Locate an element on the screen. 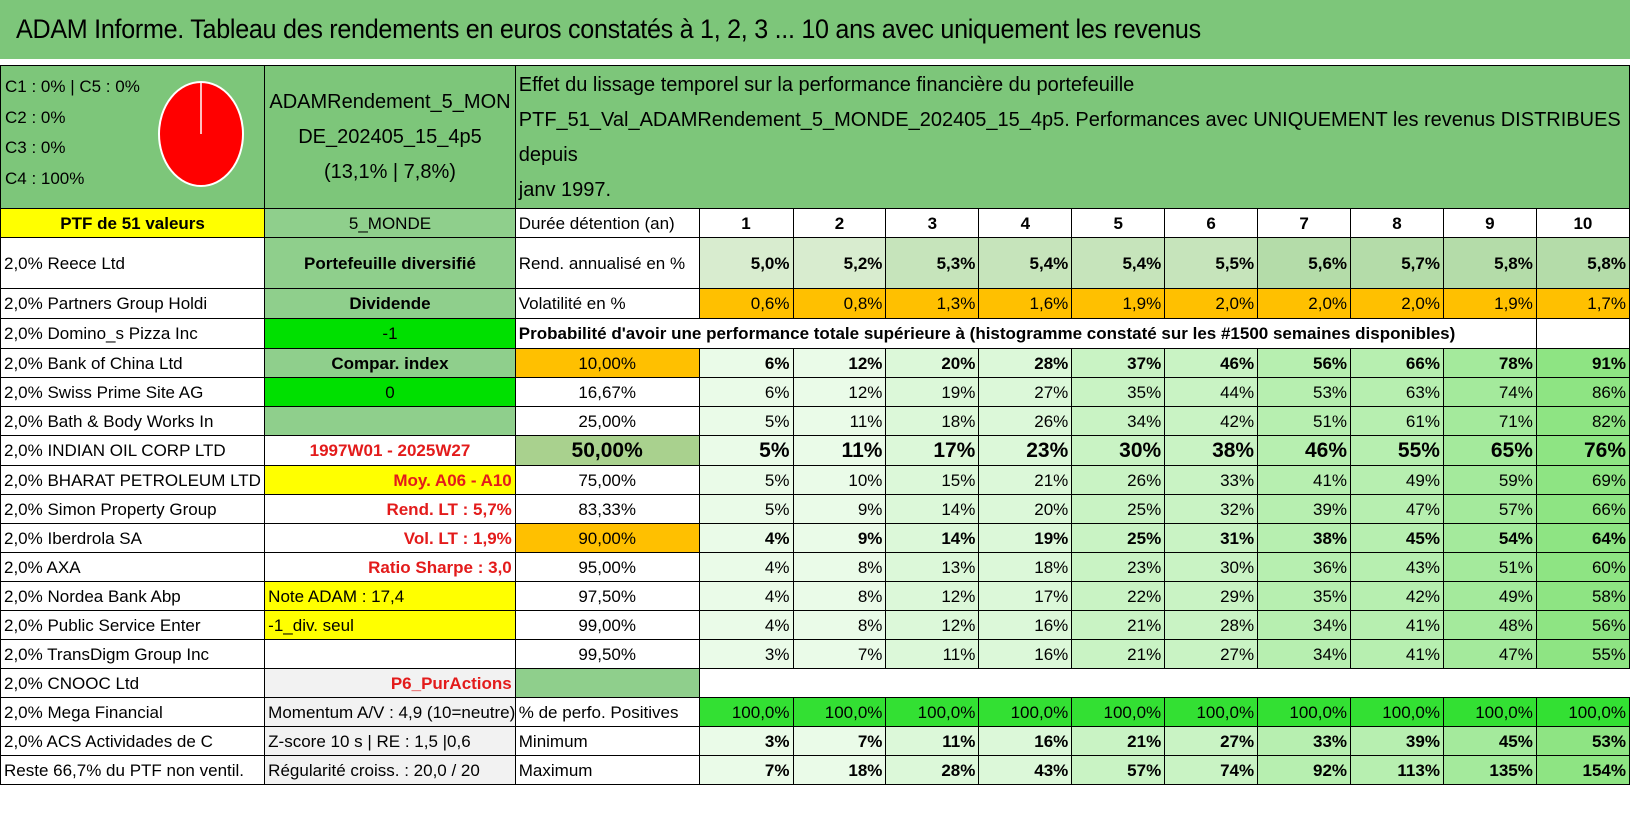 This screenshot has height=815, width=1630. holding-name: 2,0% Reece Ltd is located at coordinates (133, 263).